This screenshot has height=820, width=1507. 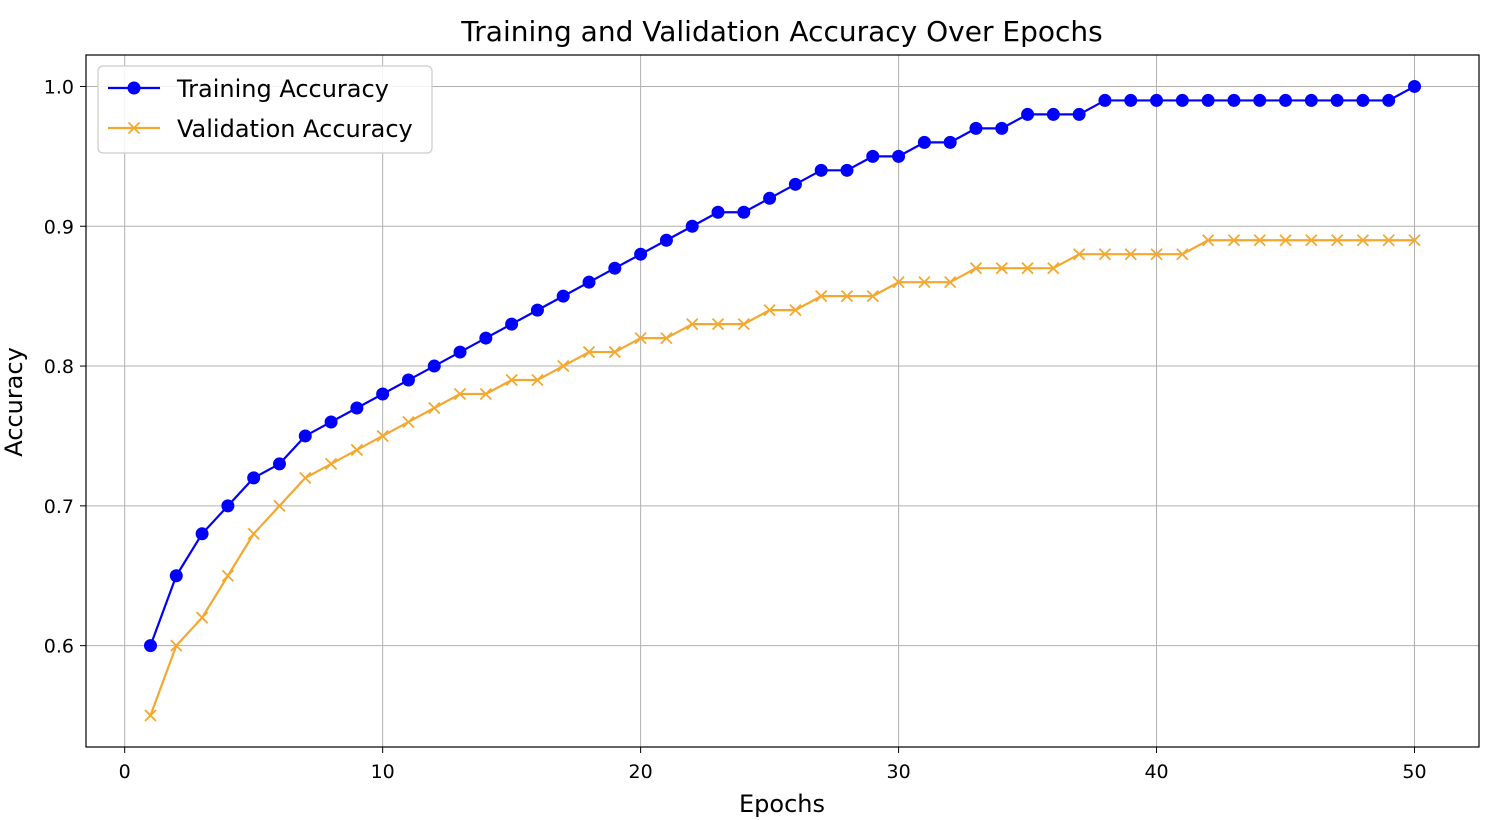 What do you see at coordinates (134, 88) in the screenshot?
I see `legend-training-marker` at bounding box center [134, 88].